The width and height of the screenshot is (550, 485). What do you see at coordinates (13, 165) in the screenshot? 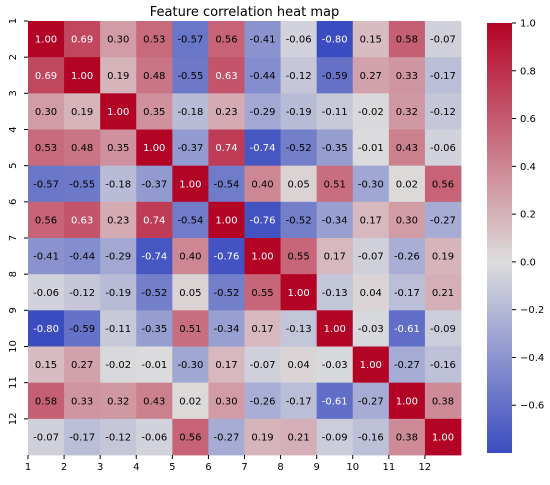
I see `y-tick-label: 5` at bounding box center [13, 165].